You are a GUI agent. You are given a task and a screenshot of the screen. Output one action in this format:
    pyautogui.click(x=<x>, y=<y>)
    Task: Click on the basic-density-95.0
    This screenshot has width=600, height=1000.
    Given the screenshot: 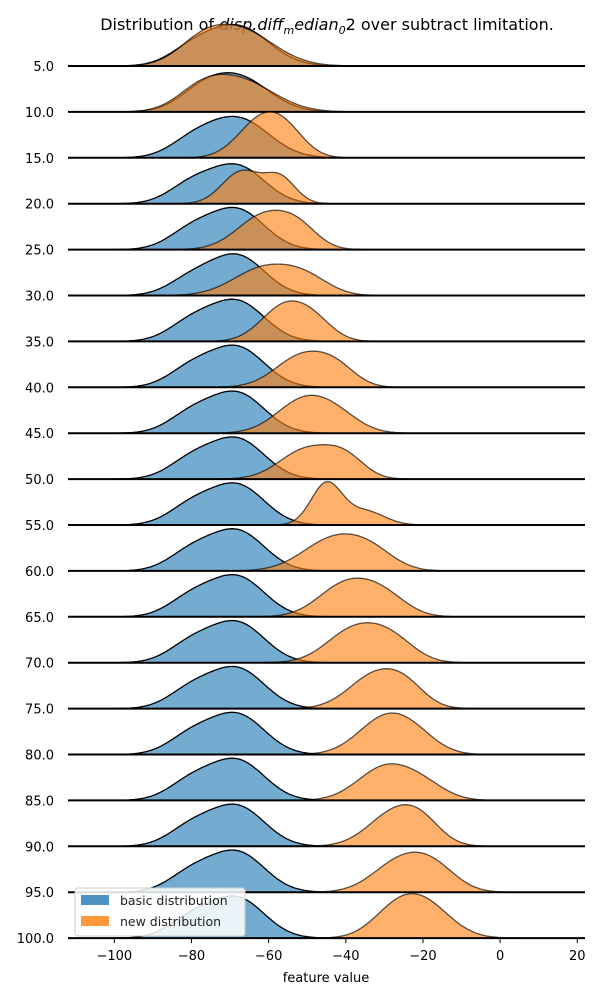 What is the action you would take?
    pyautogui.click(x=326, y=871)
    